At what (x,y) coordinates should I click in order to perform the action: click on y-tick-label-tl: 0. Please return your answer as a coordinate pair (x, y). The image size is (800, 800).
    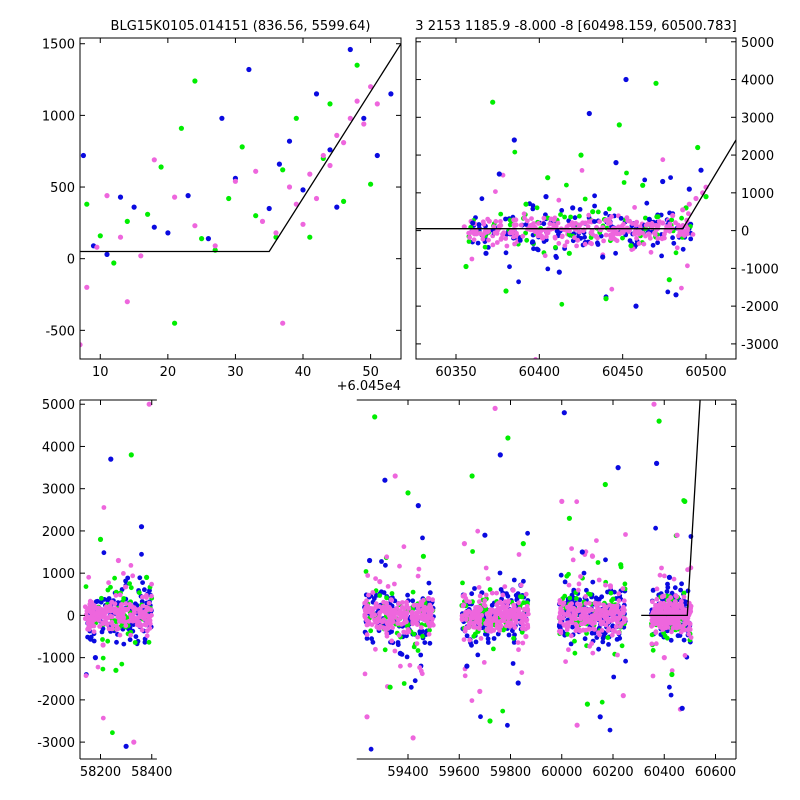
    Looking at the image, I should click on (71, 260).